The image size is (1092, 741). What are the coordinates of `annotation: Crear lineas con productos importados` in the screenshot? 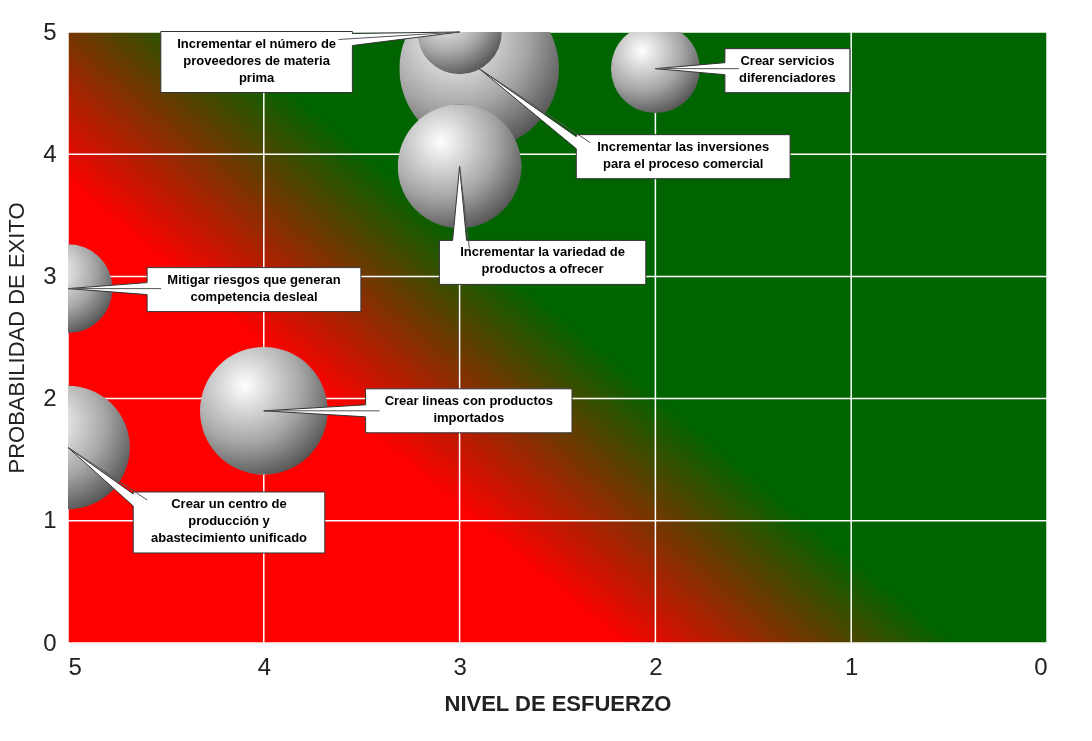 It's located at (468, 408).